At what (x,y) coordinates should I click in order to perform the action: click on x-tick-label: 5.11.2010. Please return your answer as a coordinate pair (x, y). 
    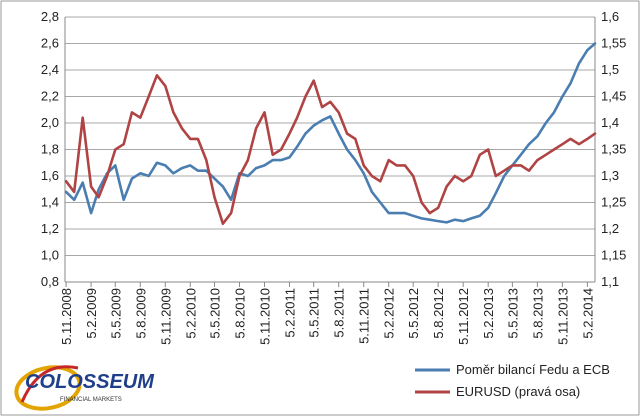
    Looking at the image, I should click on (264, 316).